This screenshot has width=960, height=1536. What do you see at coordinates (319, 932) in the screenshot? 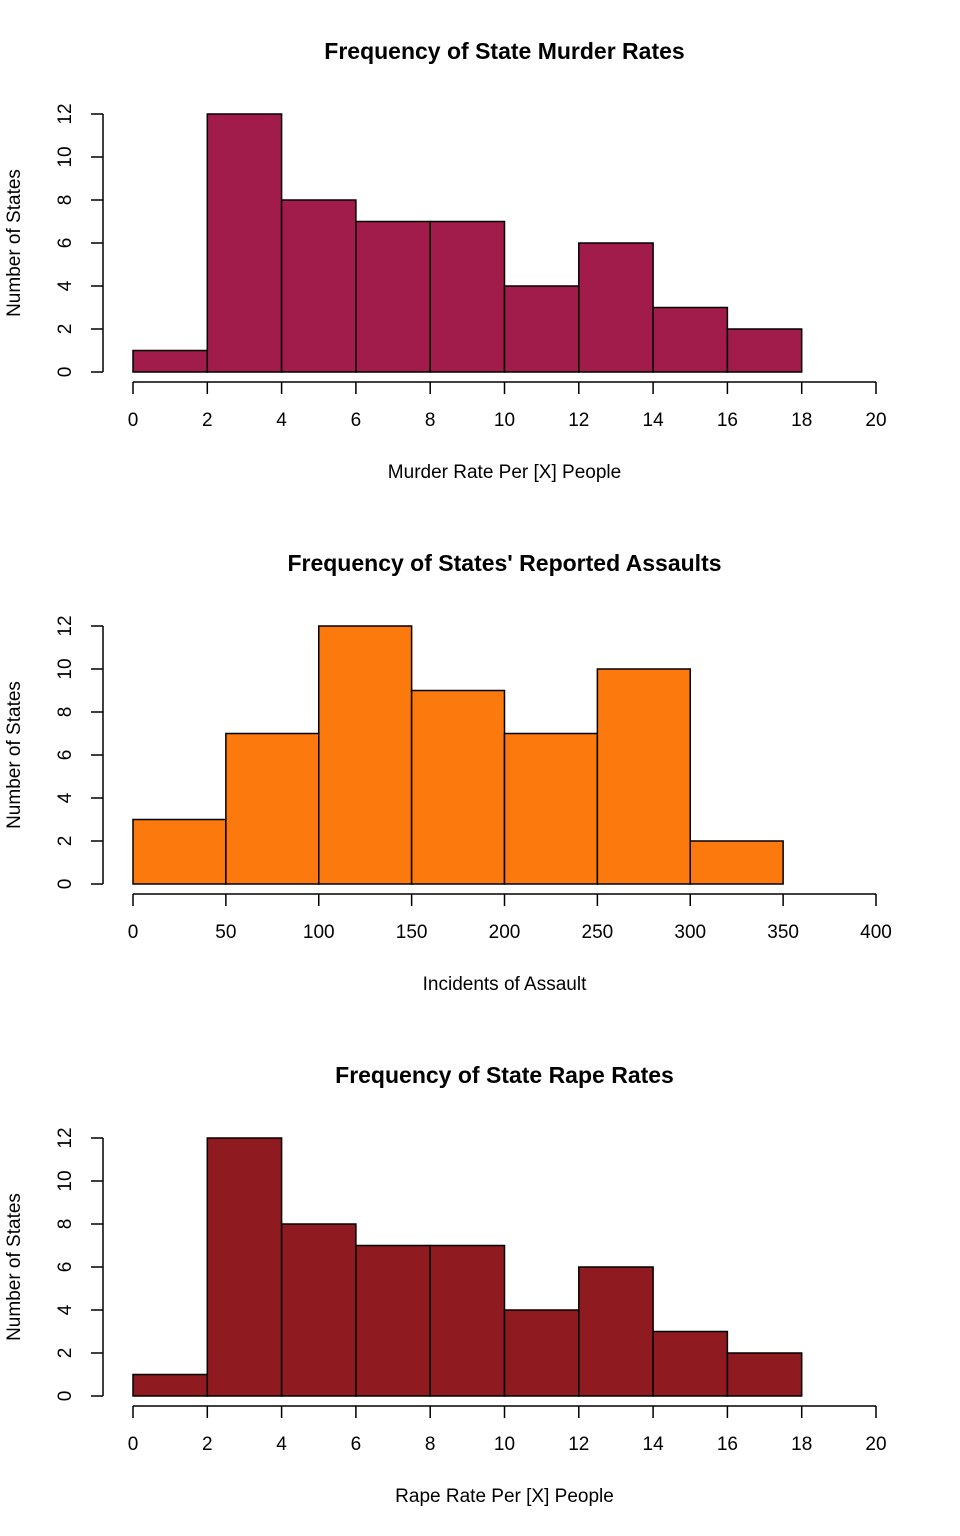
I see `x-tick-label: 100` at bounding box center [319, 932].